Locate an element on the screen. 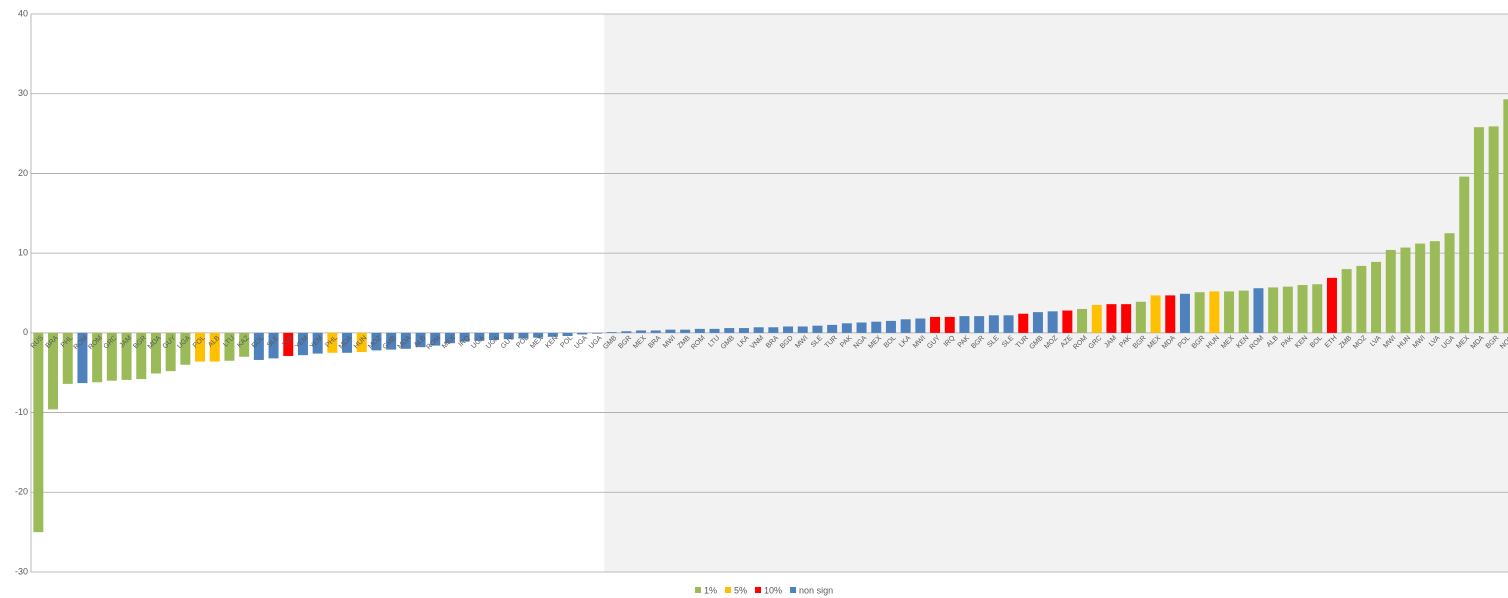 The width and height of the screenshot is (1508, 598). y-tick-label: 30 is located at coordinates (23, 93).